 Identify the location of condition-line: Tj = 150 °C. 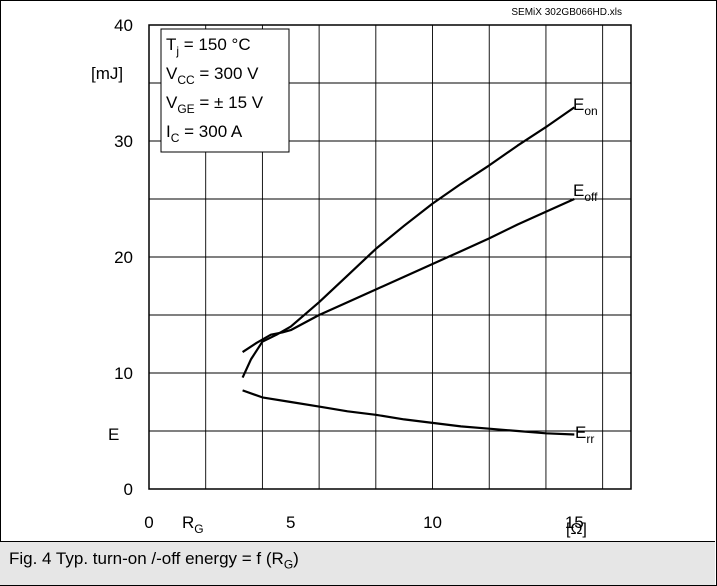
(208, 46).